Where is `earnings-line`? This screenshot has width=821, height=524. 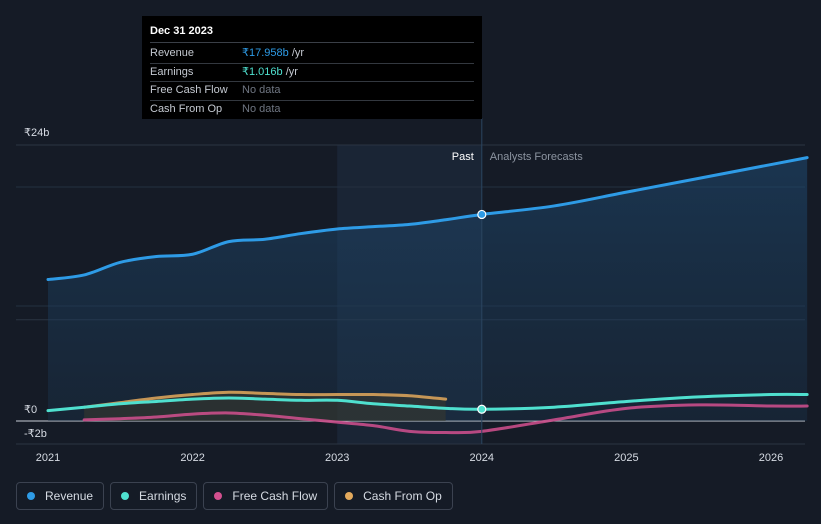 earnings-line is located at coordinates (427, 402).